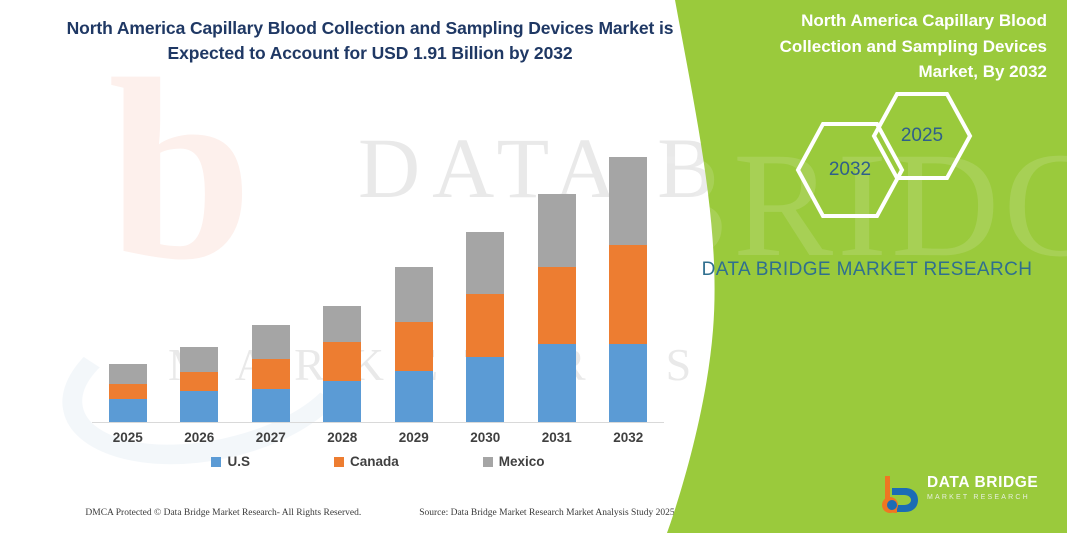  Describe the element at coordinates (270, 437) in the screenshot. I see `x-axis-label: 2027` at that location.